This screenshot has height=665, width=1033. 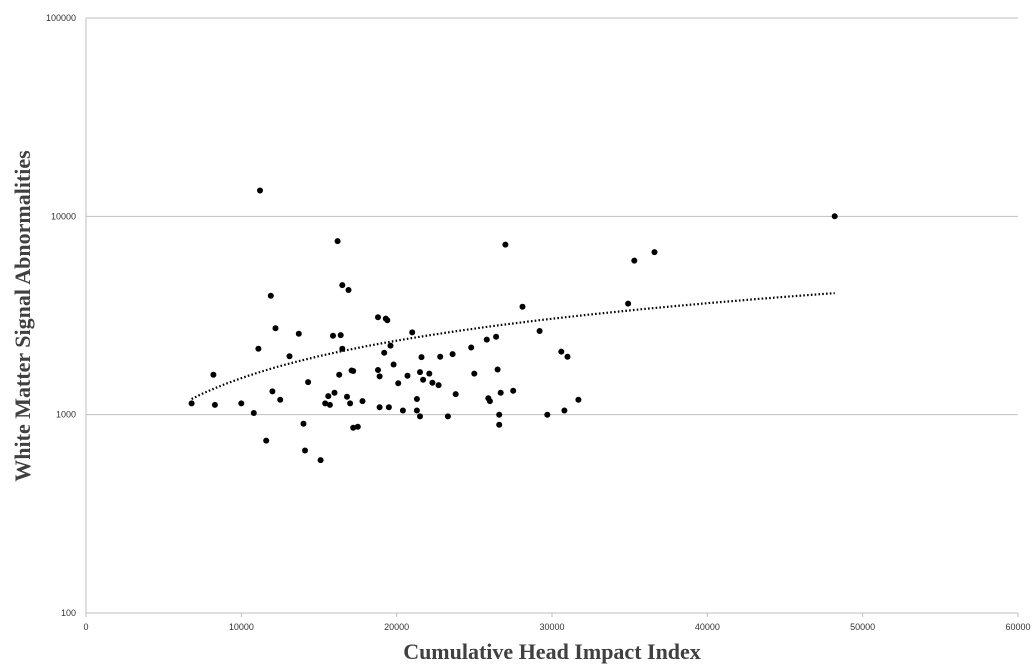 What do you see at coordinates (68, 613) in the screenshot?
I see `y-tick-label: 100` at bounding box center [68, 613].